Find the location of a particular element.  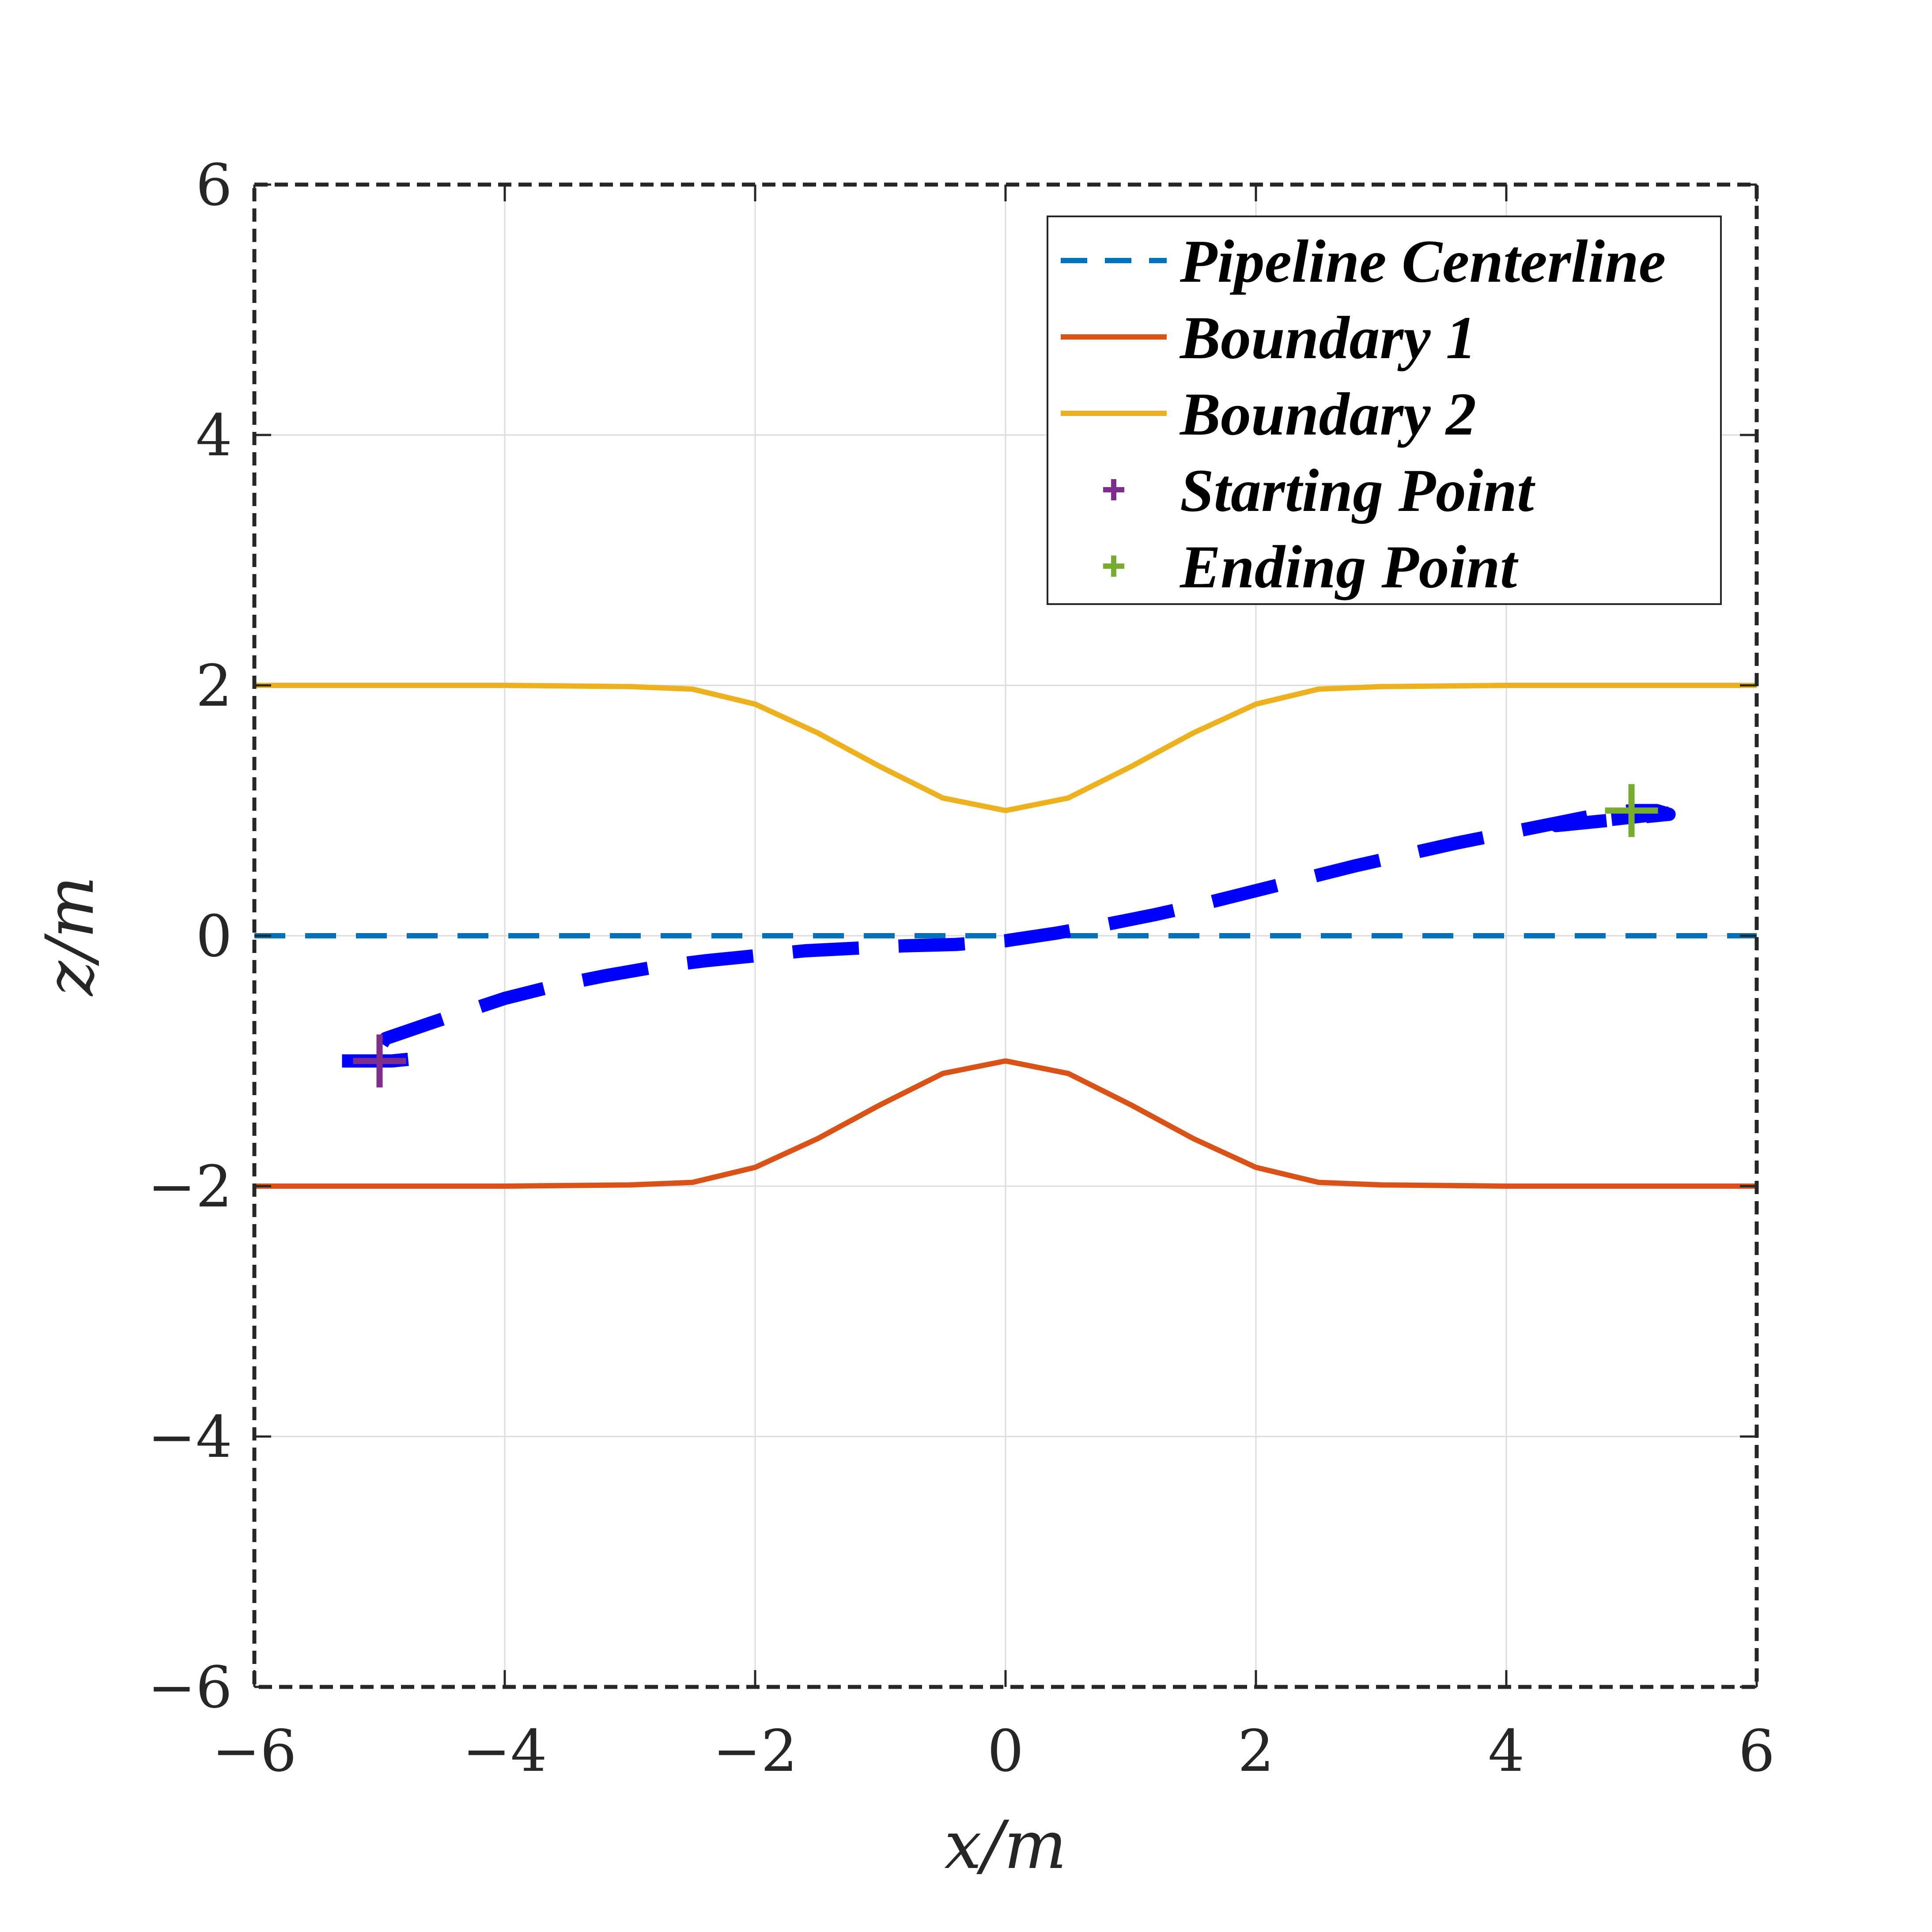

legend-item-starting-point: Starting Point is located at coordinates (1319, 490).